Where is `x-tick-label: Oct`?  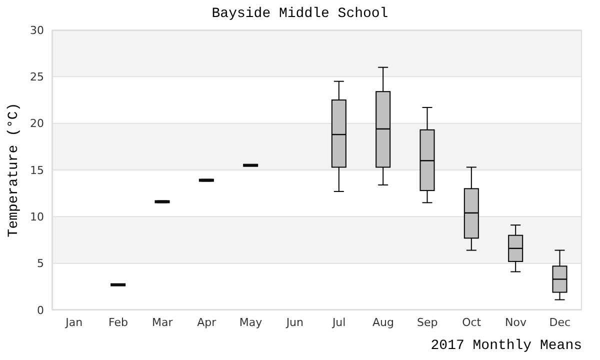
x-tick-label: Oct is located at coordinates (472, 322).